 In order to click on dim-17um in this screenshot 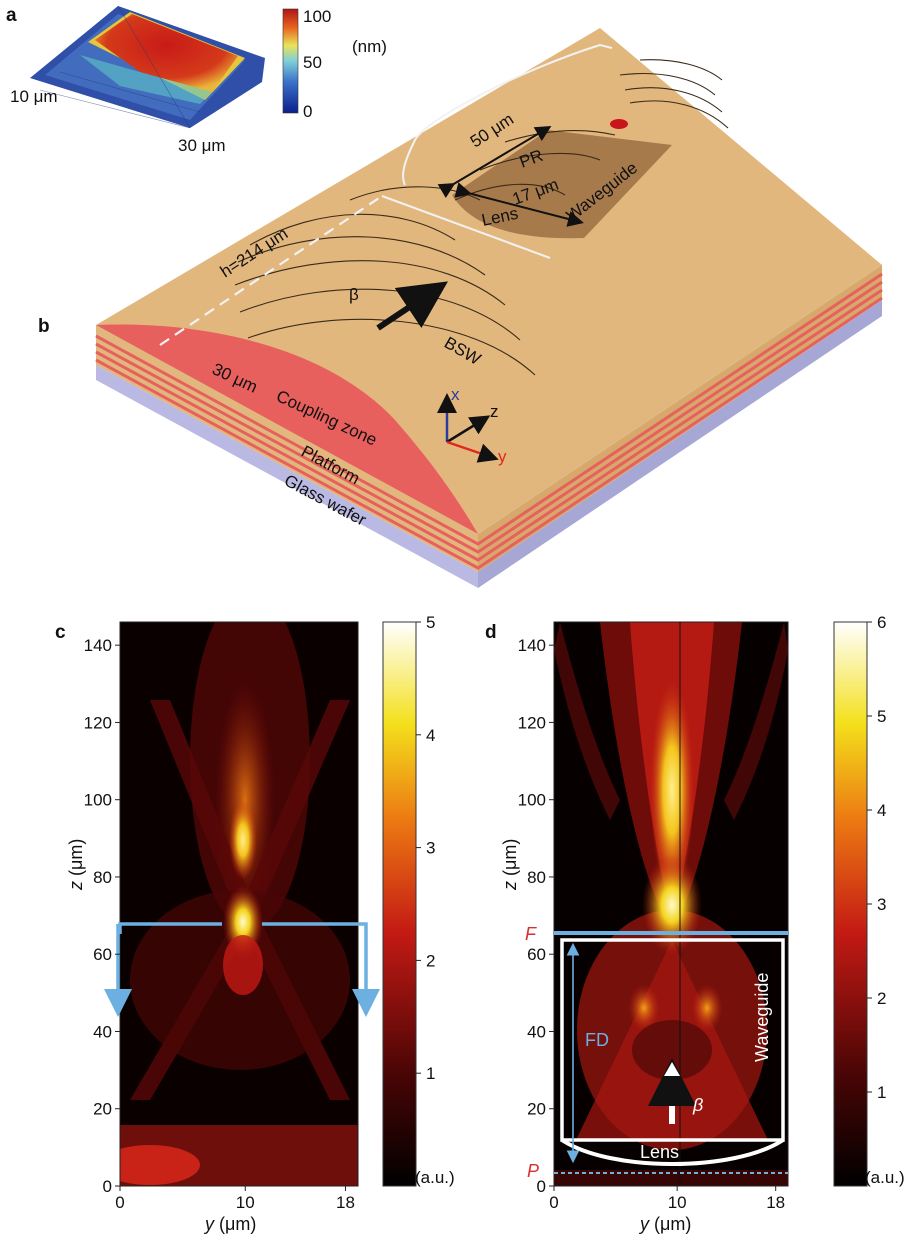, I will do `click(519, 204)`.